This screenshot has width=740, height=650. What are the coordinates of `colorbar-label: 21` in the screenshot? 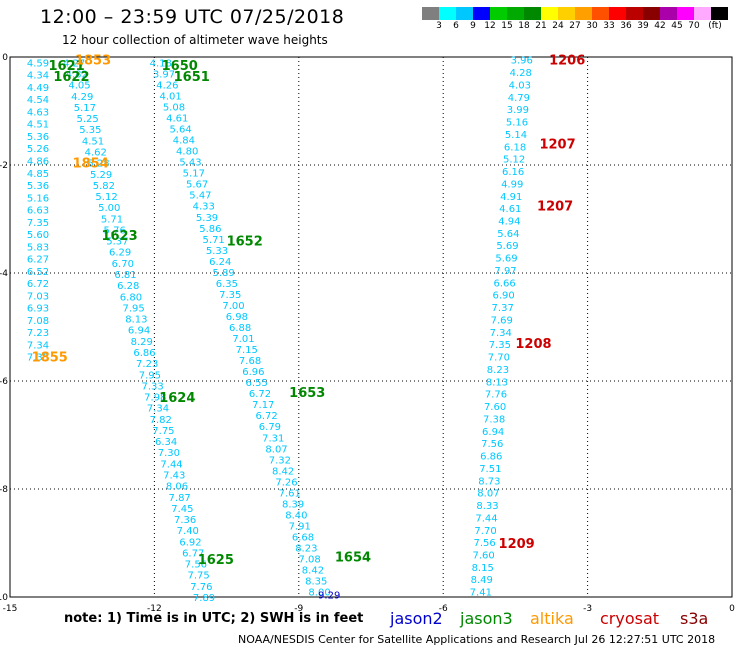 It's located at (541, 26).